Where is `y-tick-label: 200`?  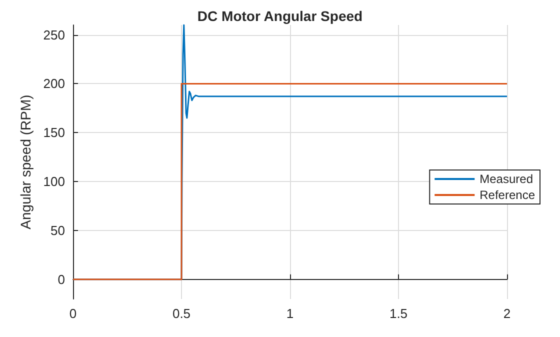 y-tick-label: 200 is located at coordinates (54, 84).